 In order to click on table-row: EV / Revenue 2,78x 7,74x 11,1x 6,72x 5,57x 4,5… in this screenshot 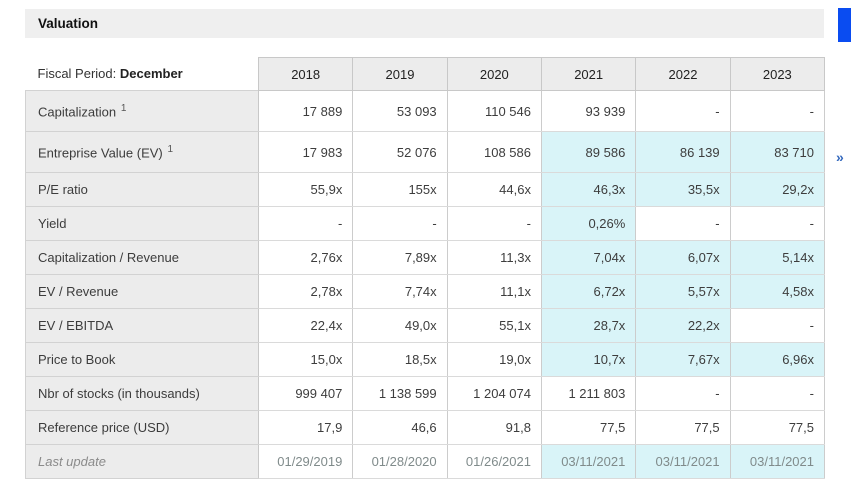, I will do `click(425, 291)`.